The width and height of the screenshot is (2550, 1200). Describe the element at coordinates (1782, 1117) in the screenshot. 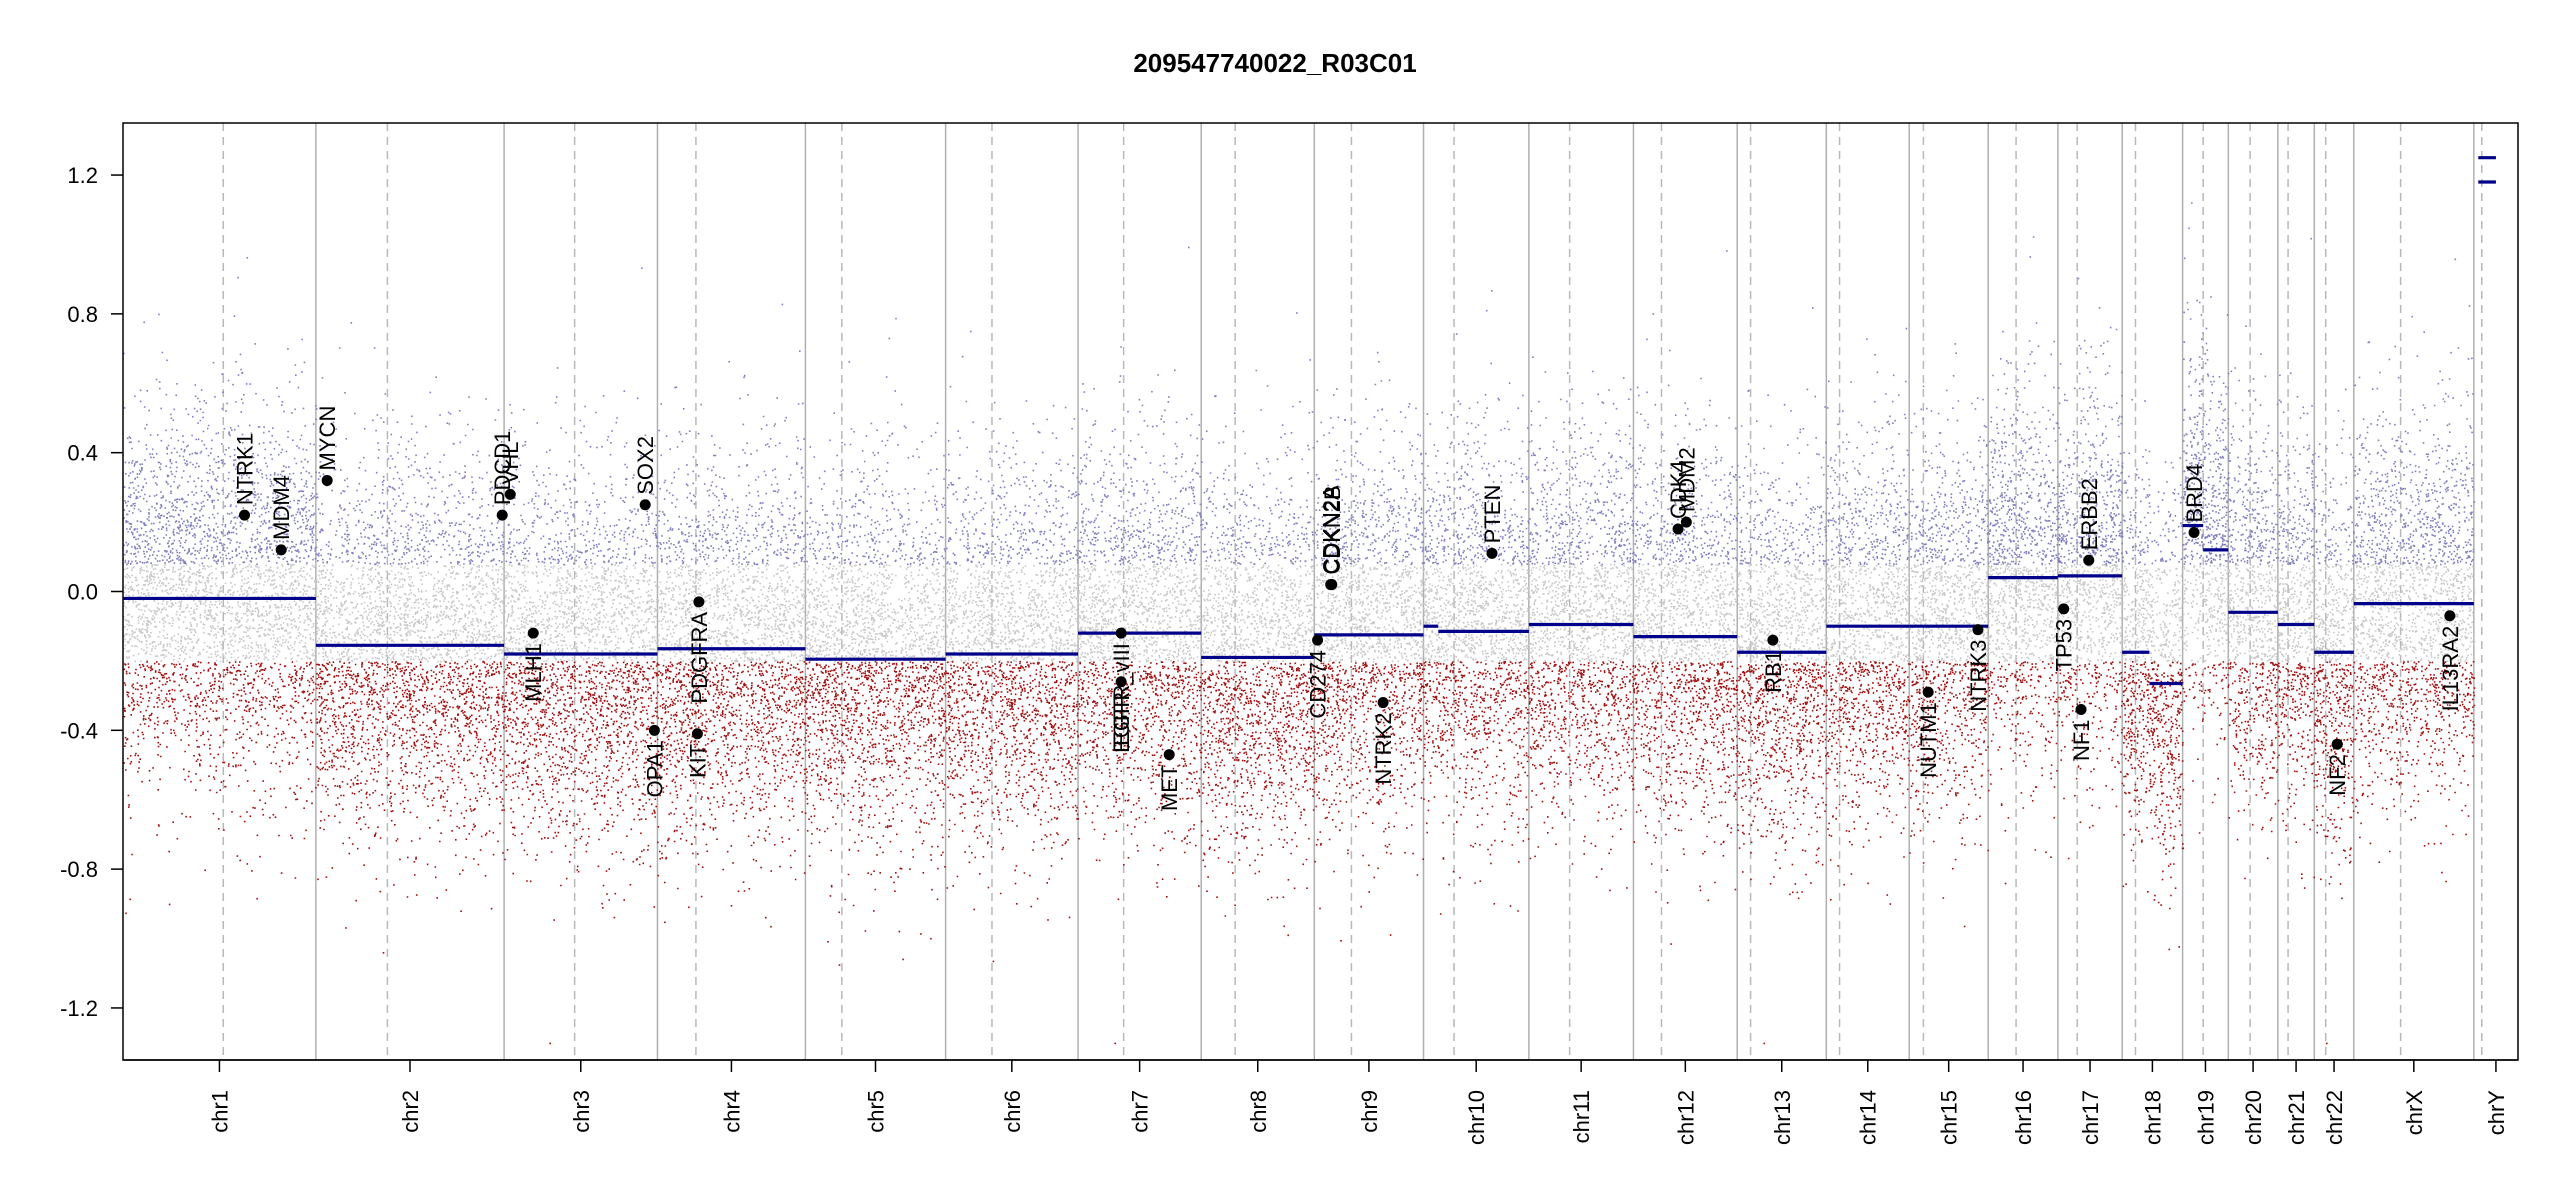

I see `chromosome-label-chr13: chr13` at that location.